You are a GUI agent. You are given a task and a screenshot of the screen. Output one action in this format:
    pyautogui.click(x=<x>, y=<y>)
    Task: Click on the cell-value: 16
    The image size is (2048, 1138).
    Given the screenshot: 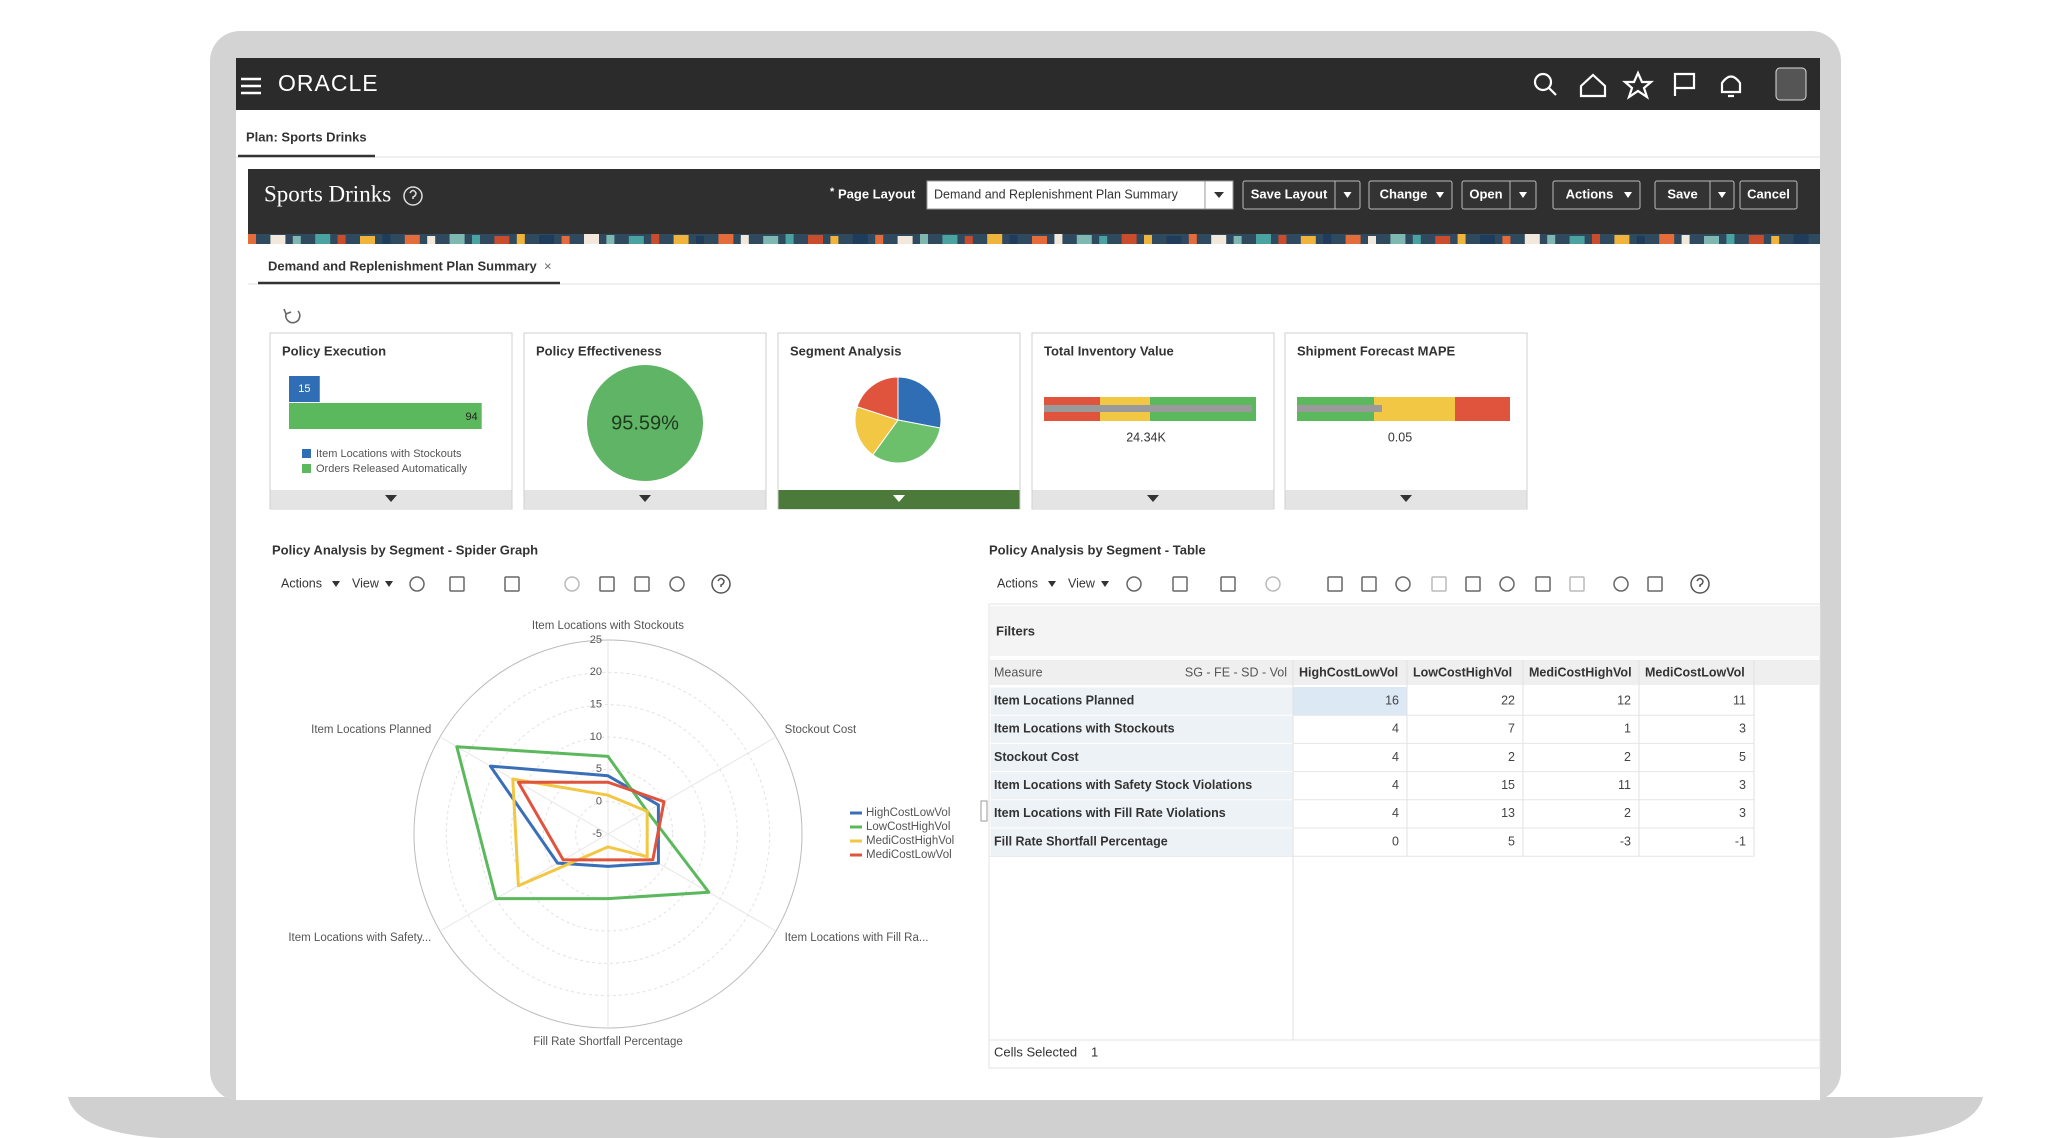 What is the action you would take?
    pyautogui.click(x=1392, y=700)
    